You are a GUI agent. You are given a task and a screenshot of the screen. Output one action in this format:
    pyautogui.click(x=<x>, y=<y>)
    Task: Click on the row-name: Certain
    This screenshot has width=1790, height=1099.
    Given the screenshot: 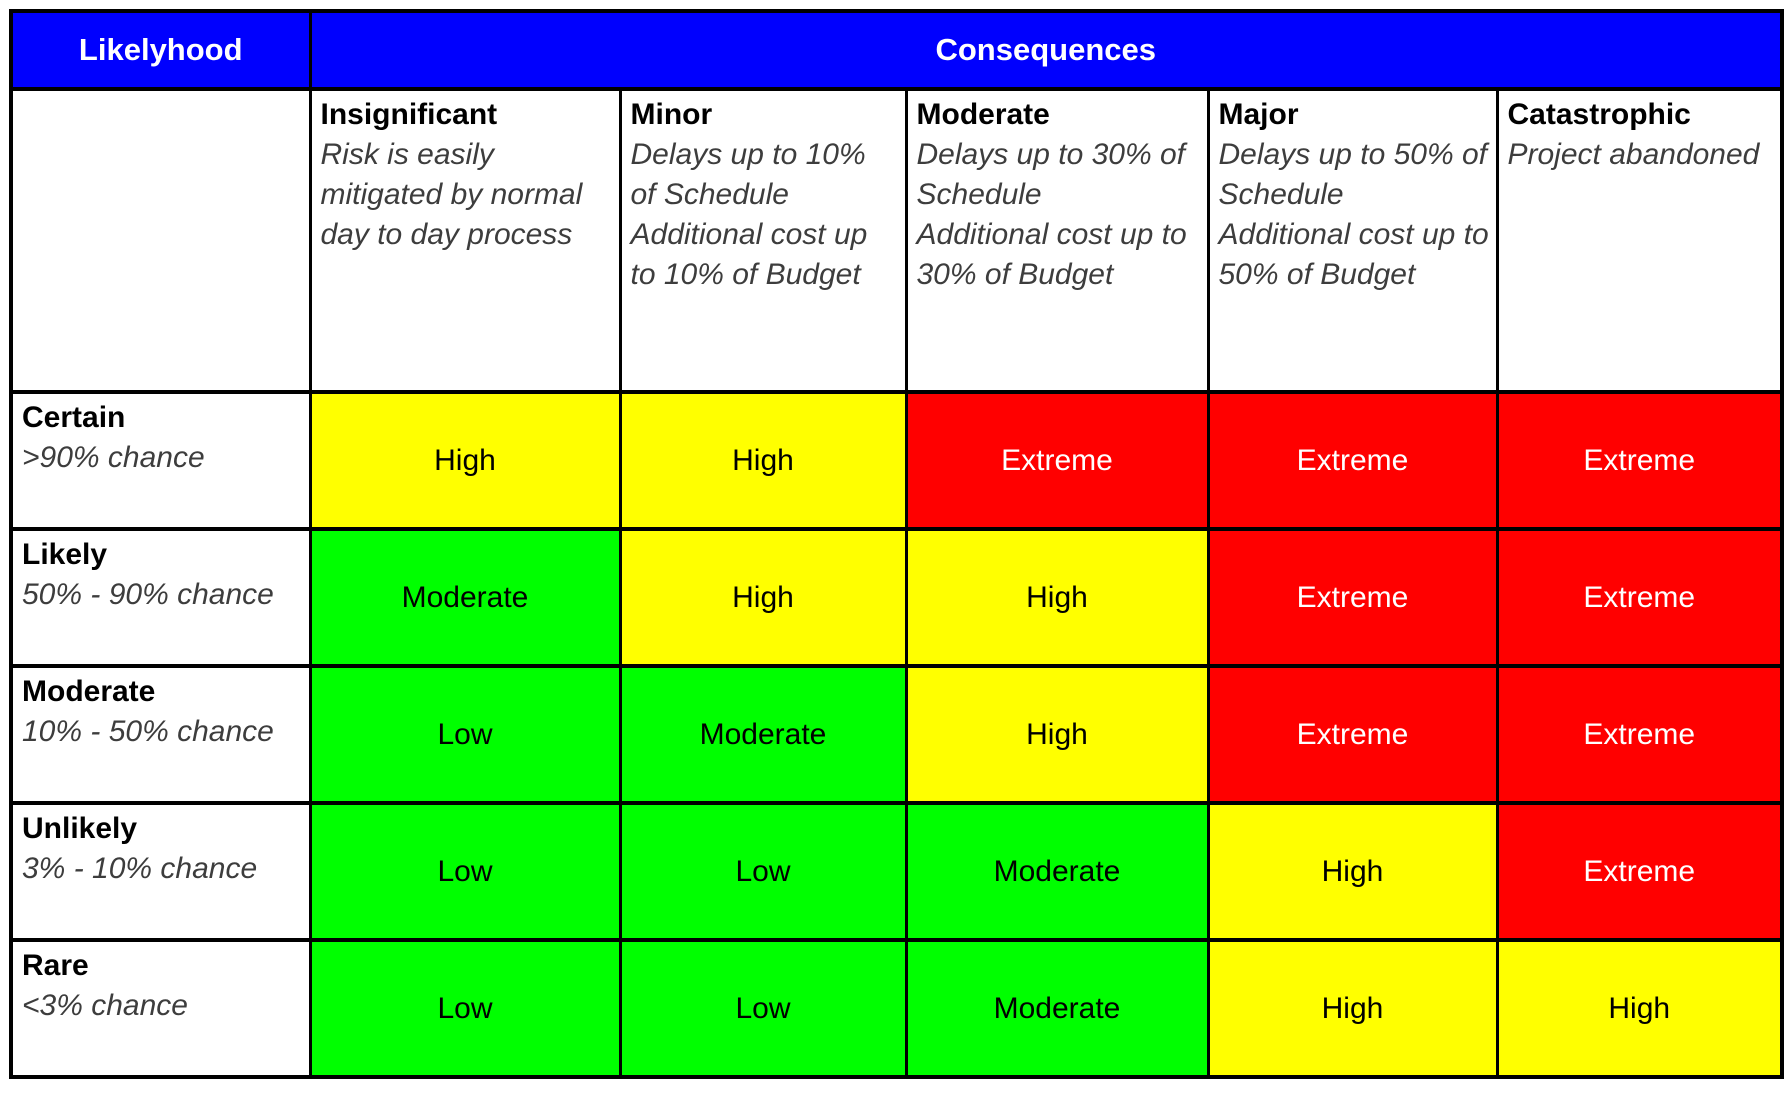 What is the action you would take?
    pyautogui.click(x=74, y=417)
    